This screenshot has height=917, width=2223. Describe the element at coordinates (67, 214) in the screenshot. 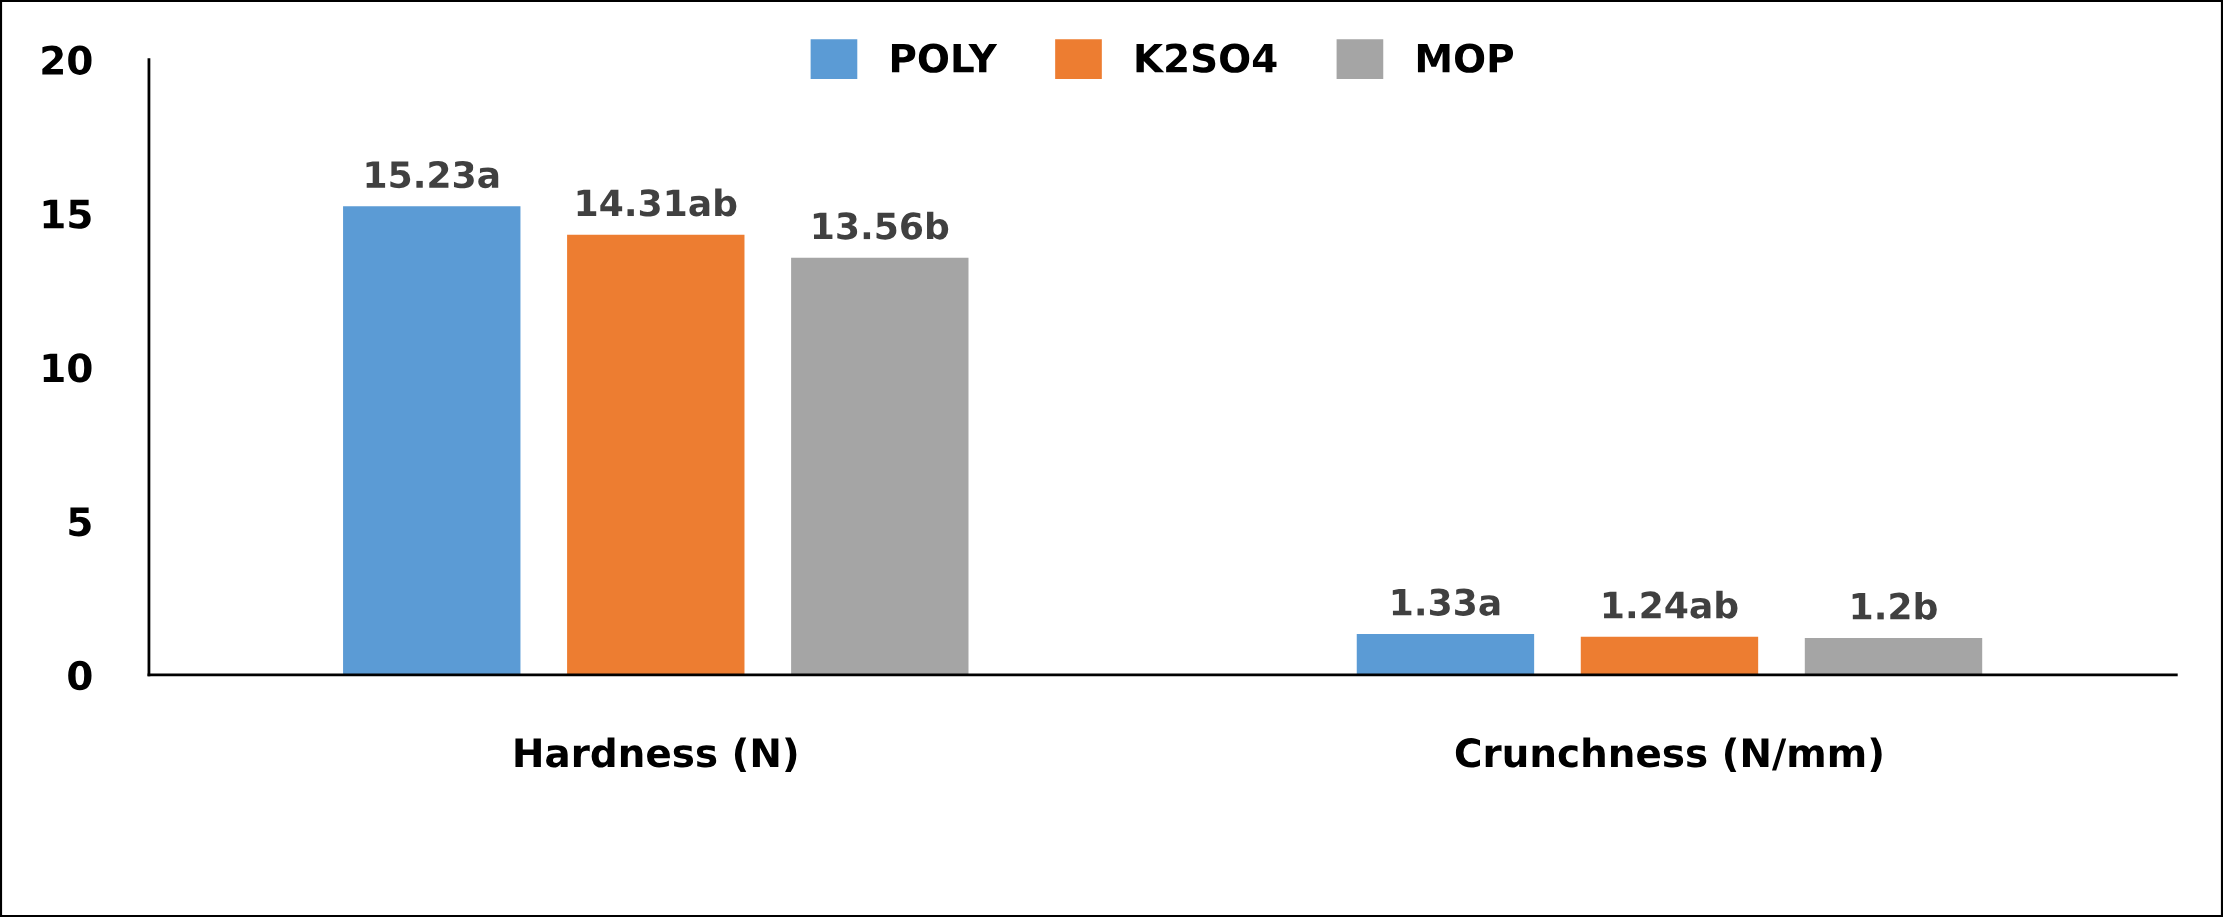

I see `y-tick-label: 15` at that location.